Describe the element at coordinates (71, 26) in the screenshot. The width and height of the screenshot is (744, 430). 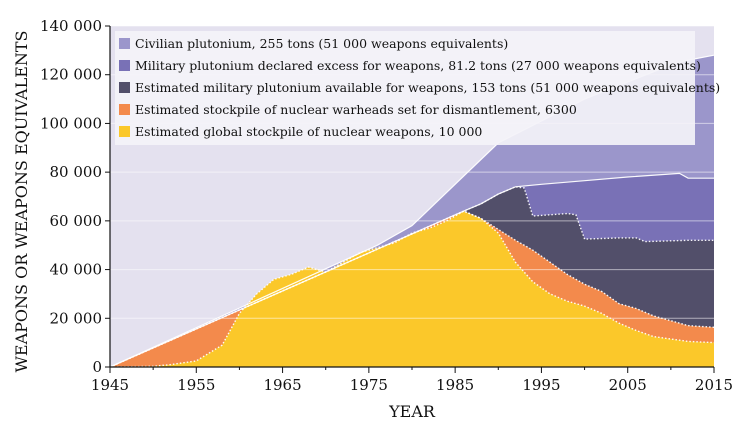
I see `y-tick-label: 140 000` at that location.